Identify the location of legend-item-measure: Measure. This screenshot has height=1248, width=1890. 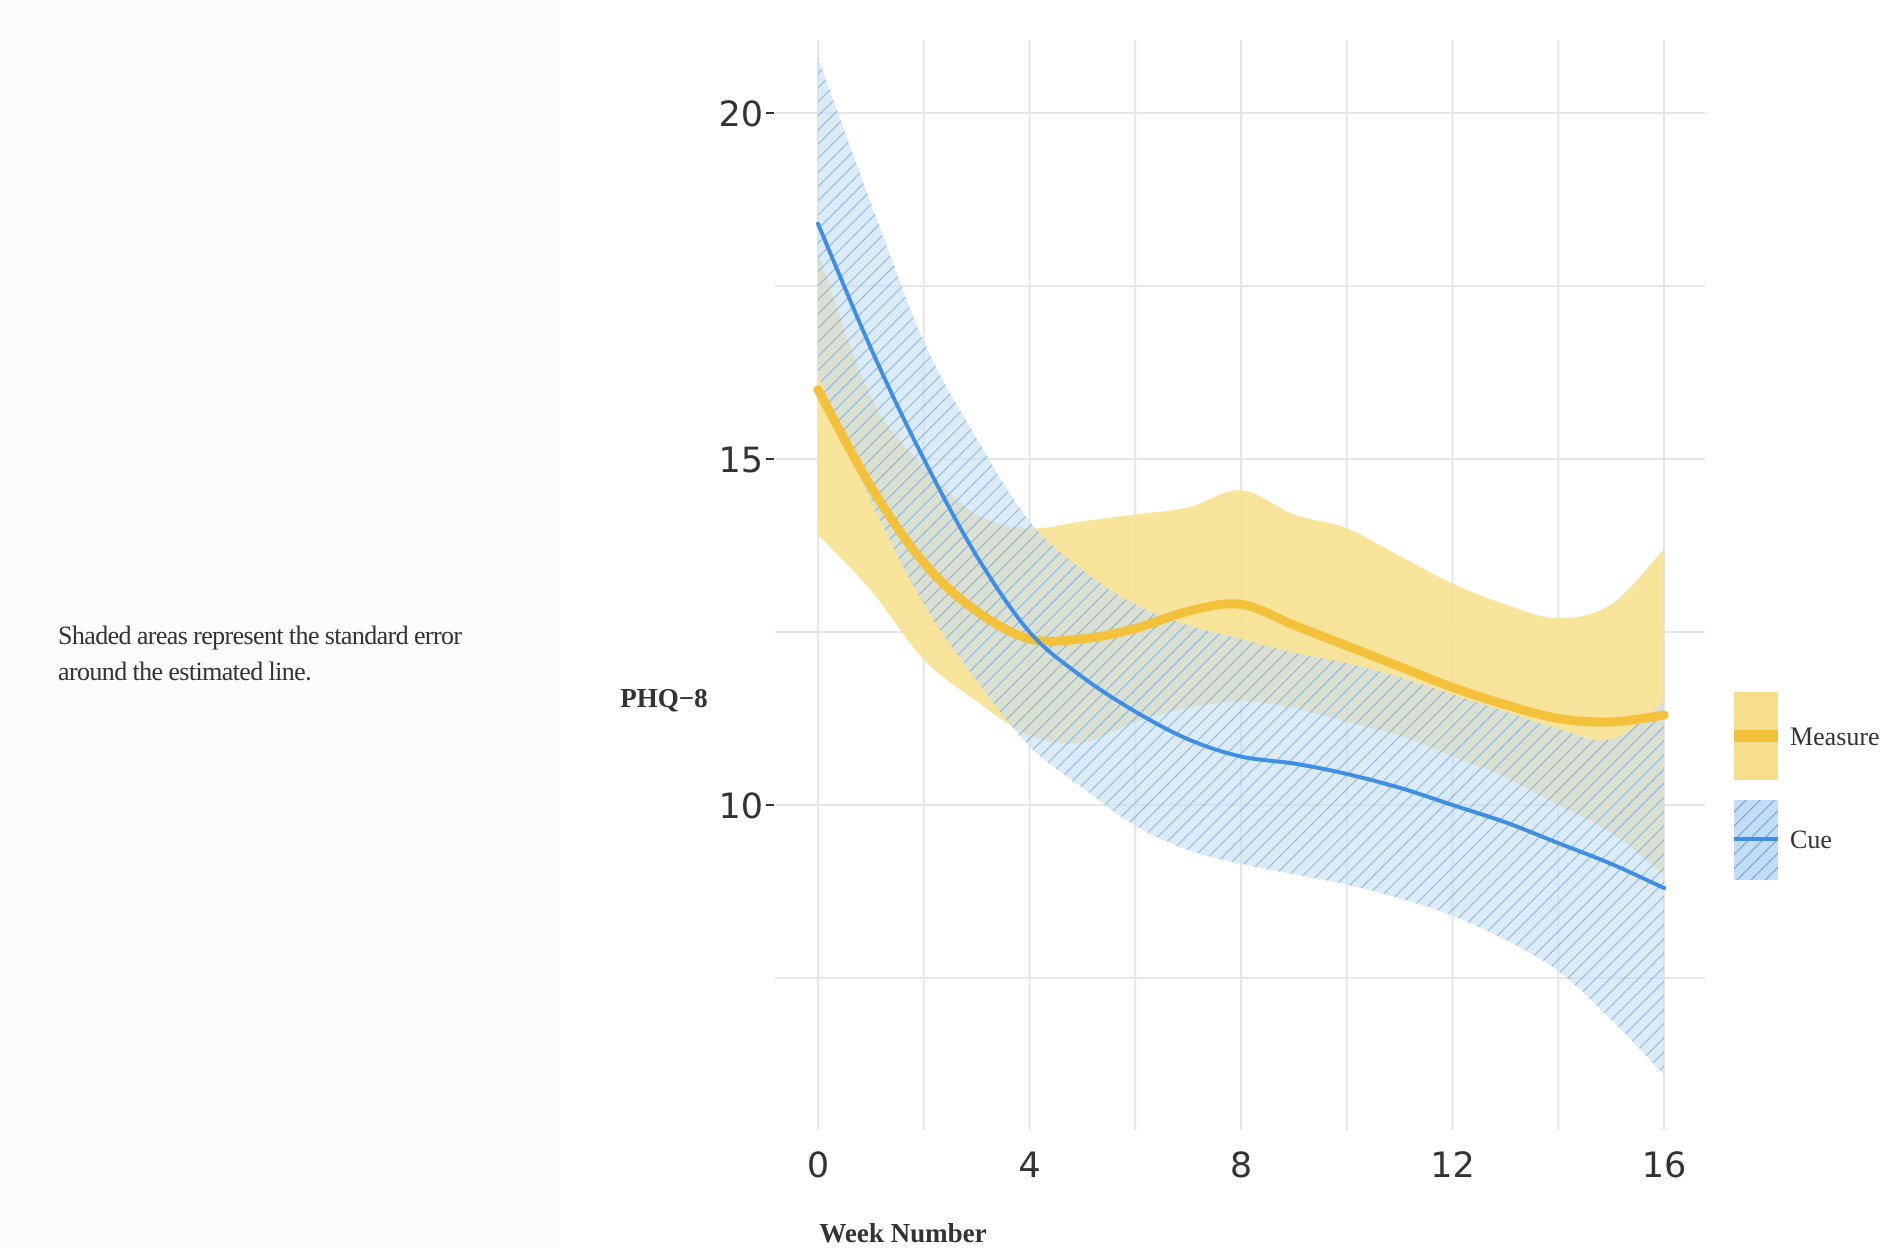
(1807, 736).